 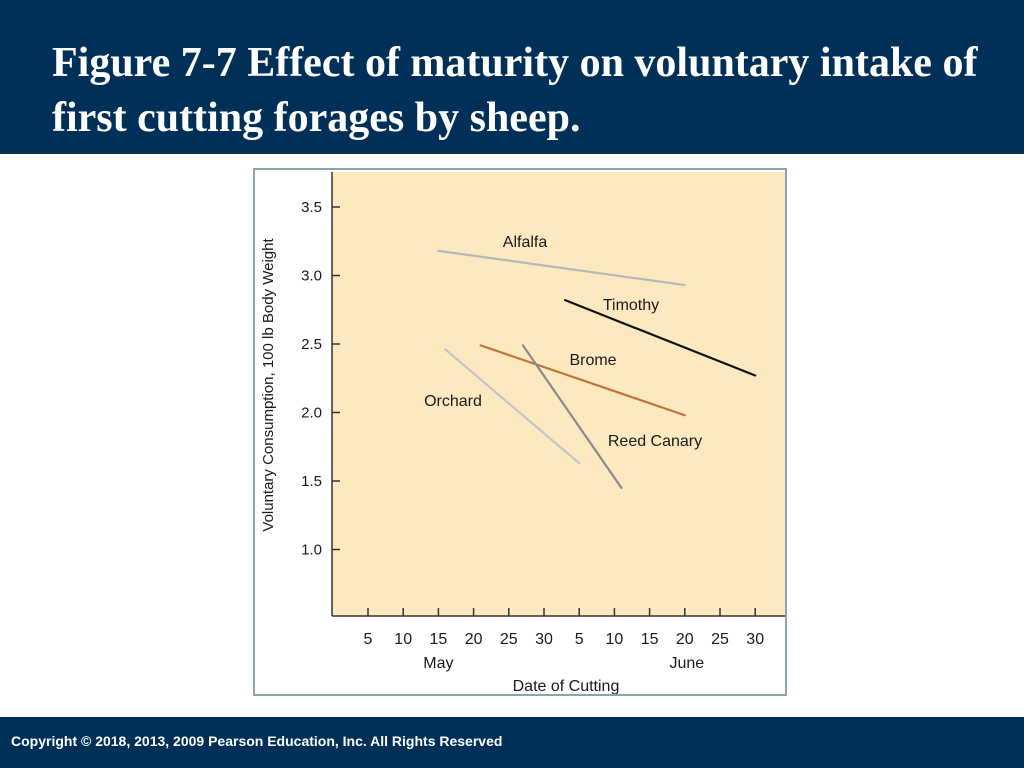 What do you see at coordinates (525, 242) in the screenshot?
I see `series-label-alfalfa: Alfalfa` at bounding box center [525, 242].